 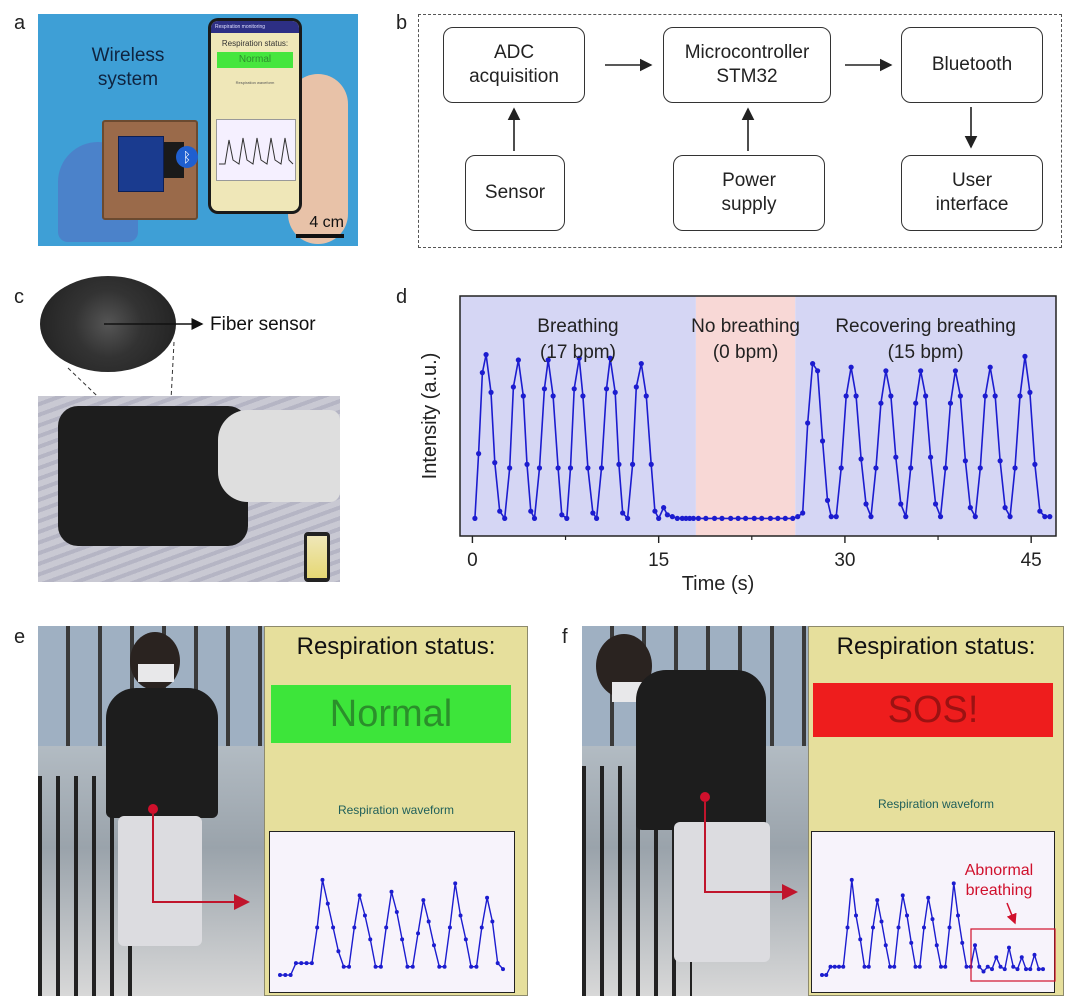 I want to click on adc-acquisition-box: ADC acquisition, so click(x=514, y=65).